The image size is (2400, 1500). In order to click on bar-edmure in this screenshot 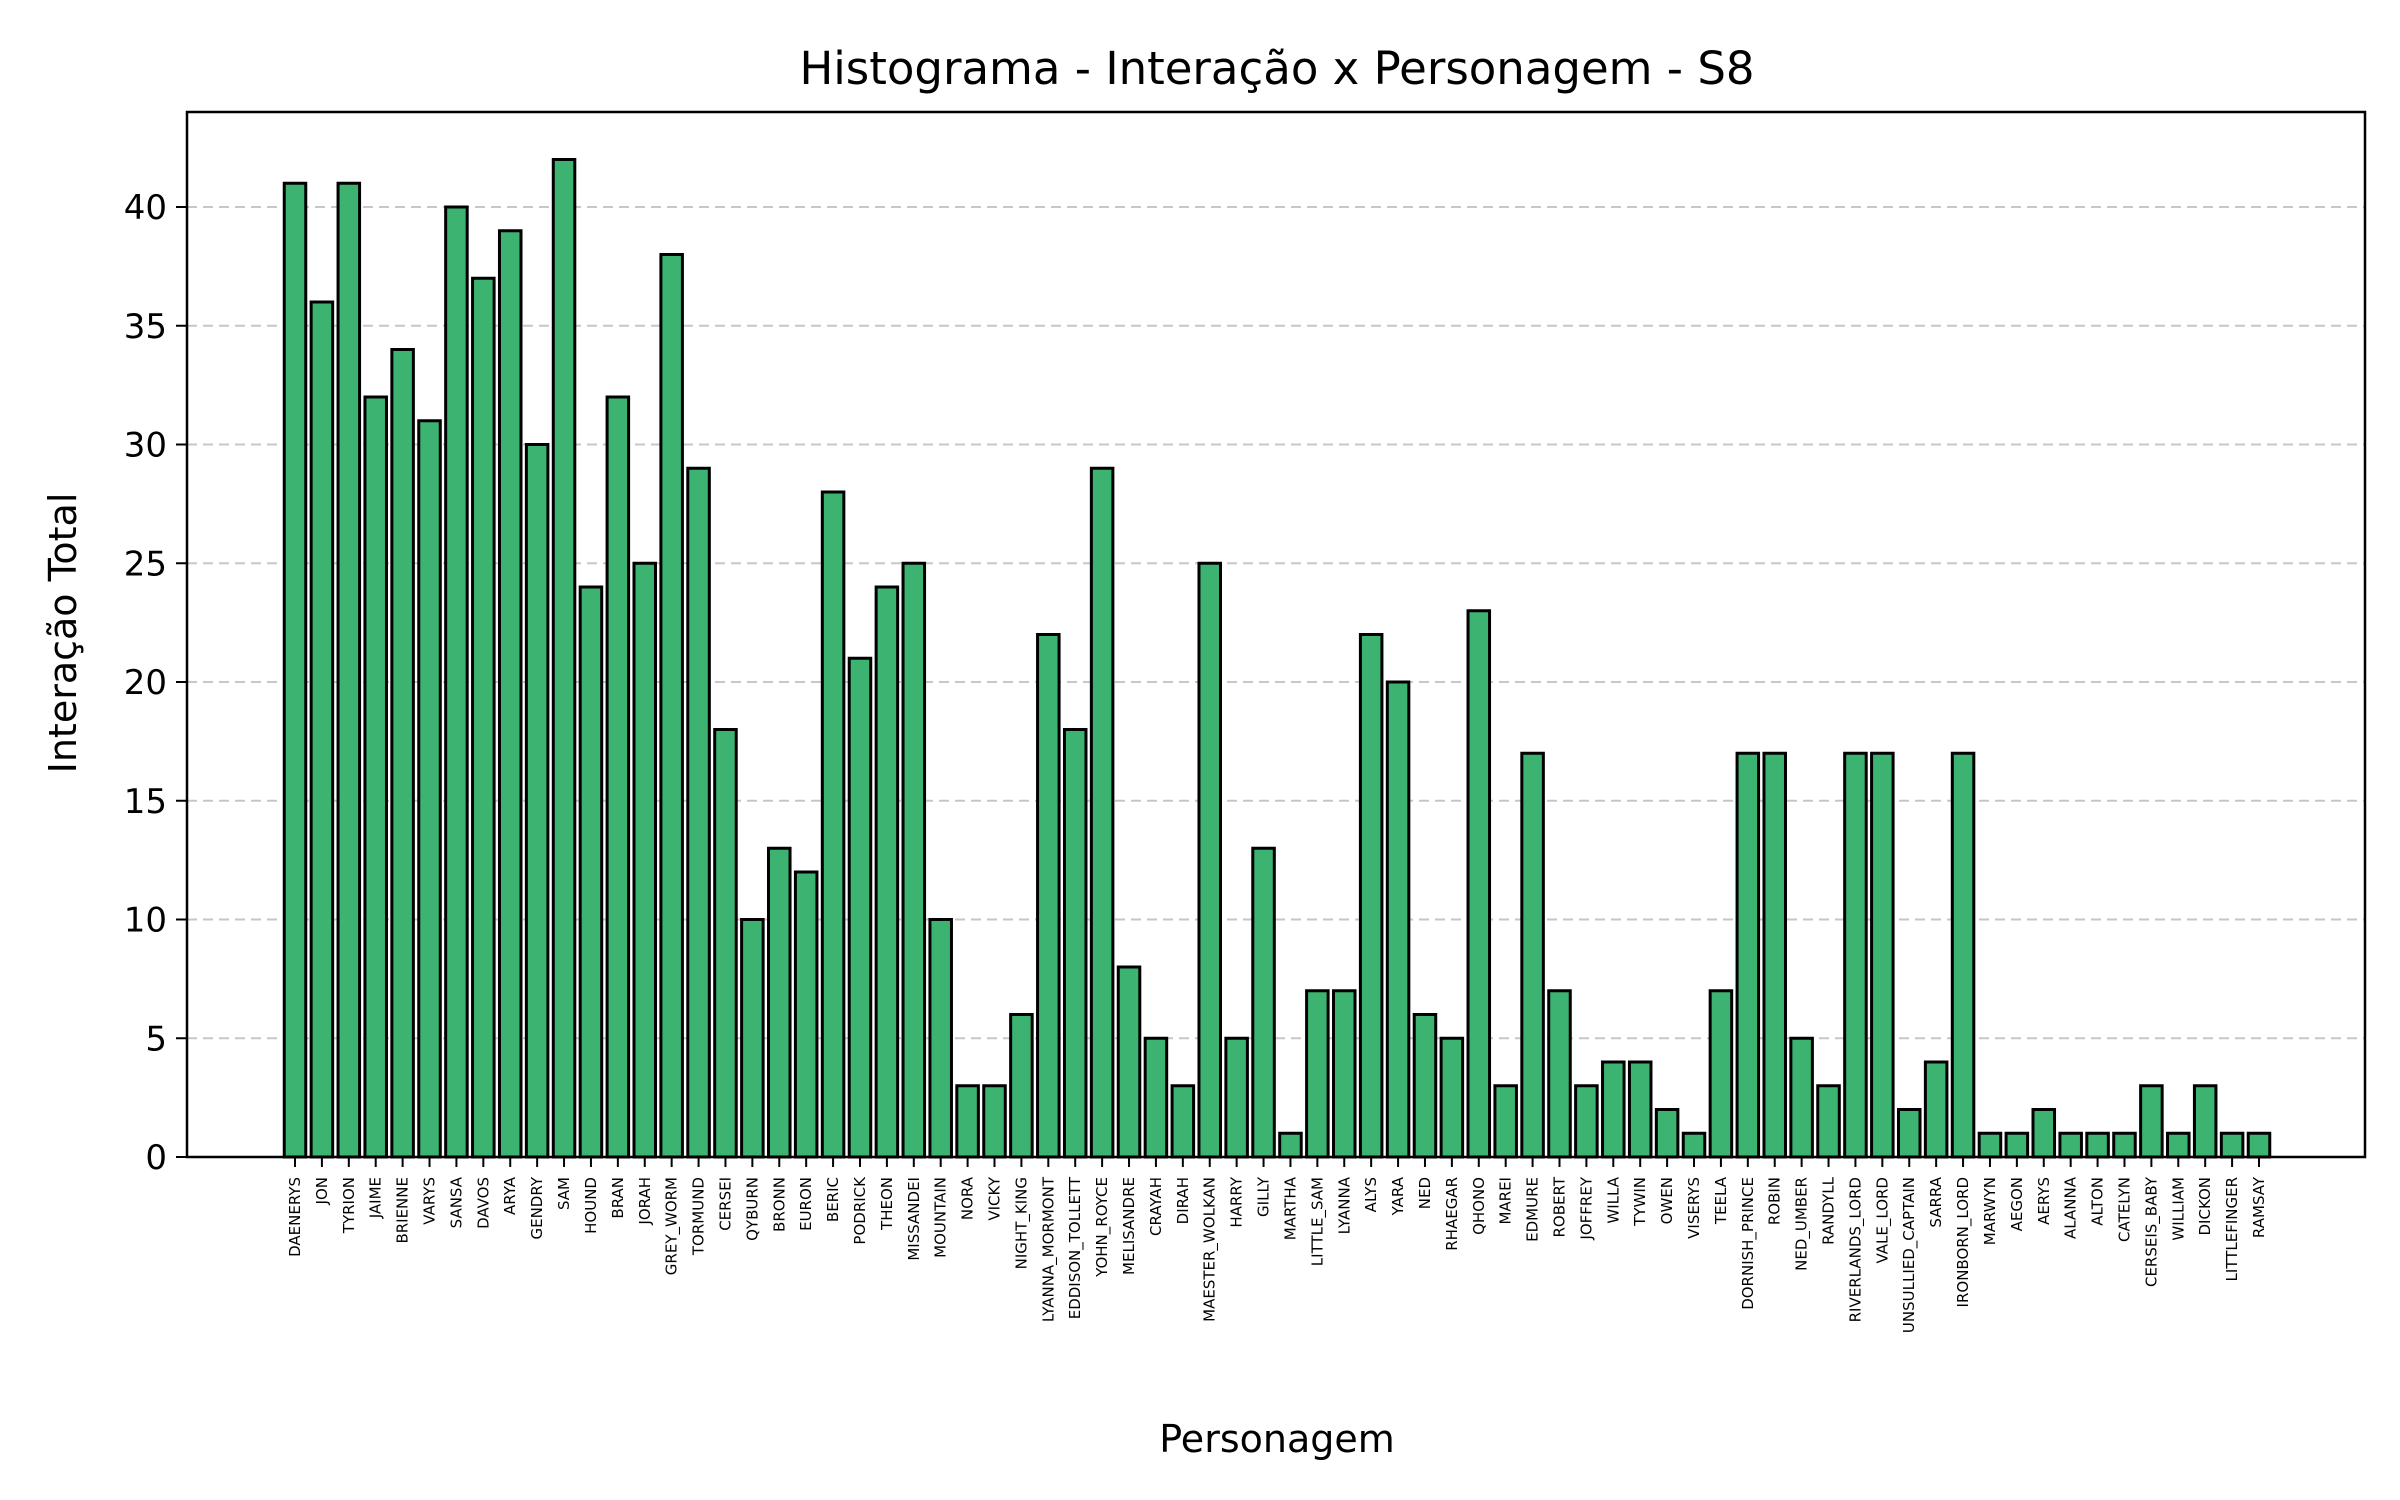, I will do `click(1532, 955)`.